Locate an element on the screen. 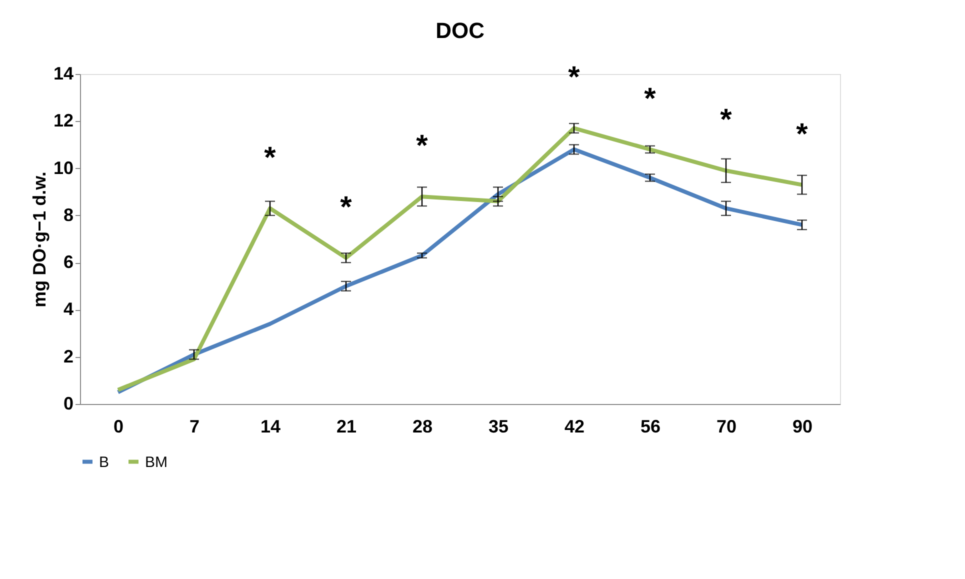 Image resolution: width=965 pixels, height=579 pixels. y-tick-label: 6 is located at coordinates (68, 262).